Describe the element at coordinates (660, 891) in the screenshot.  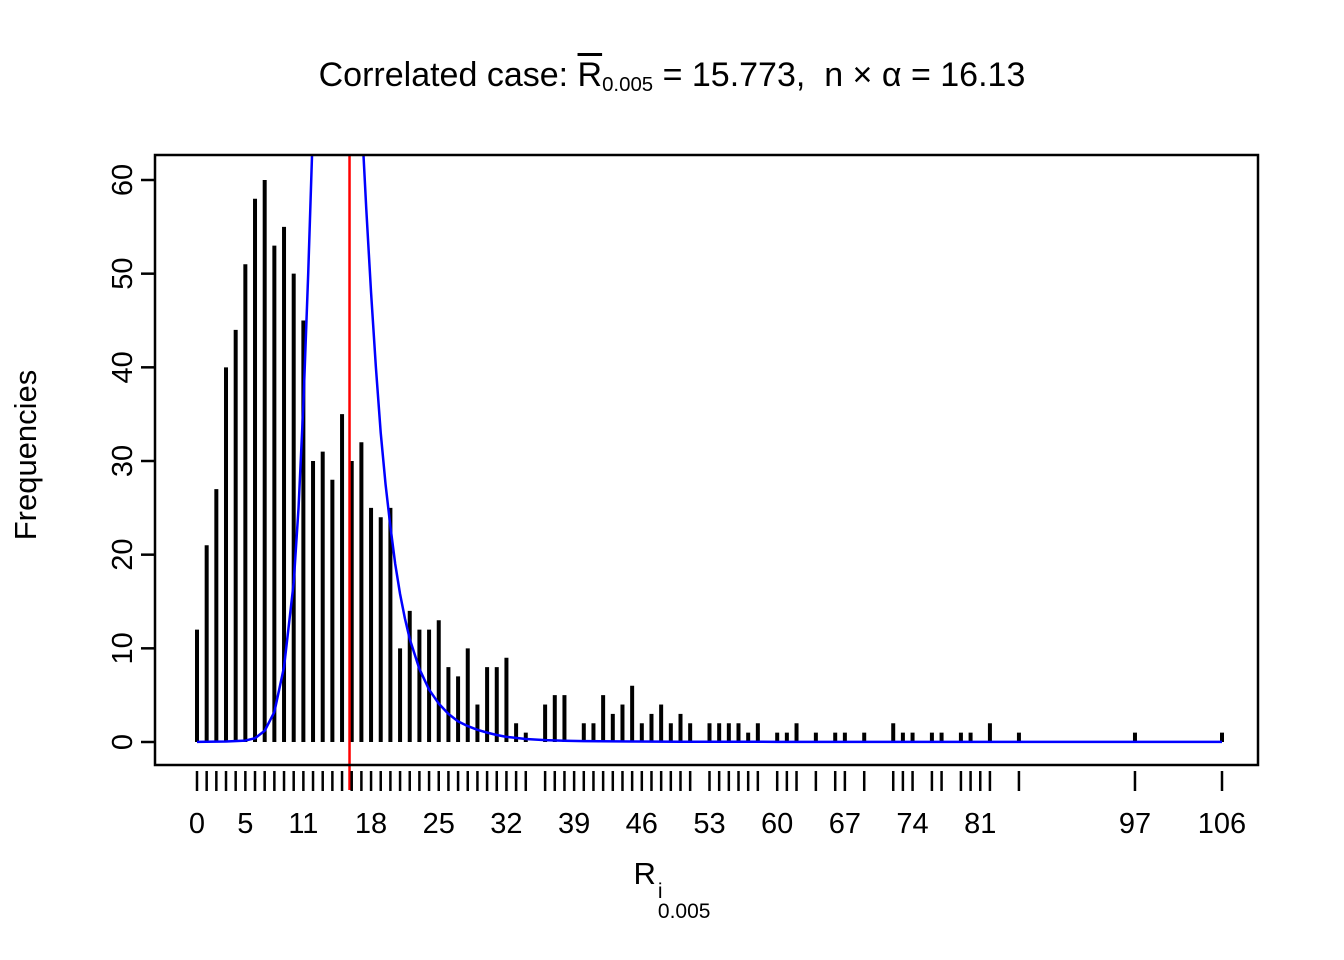
I see `x-label-superscript: i` at that location.